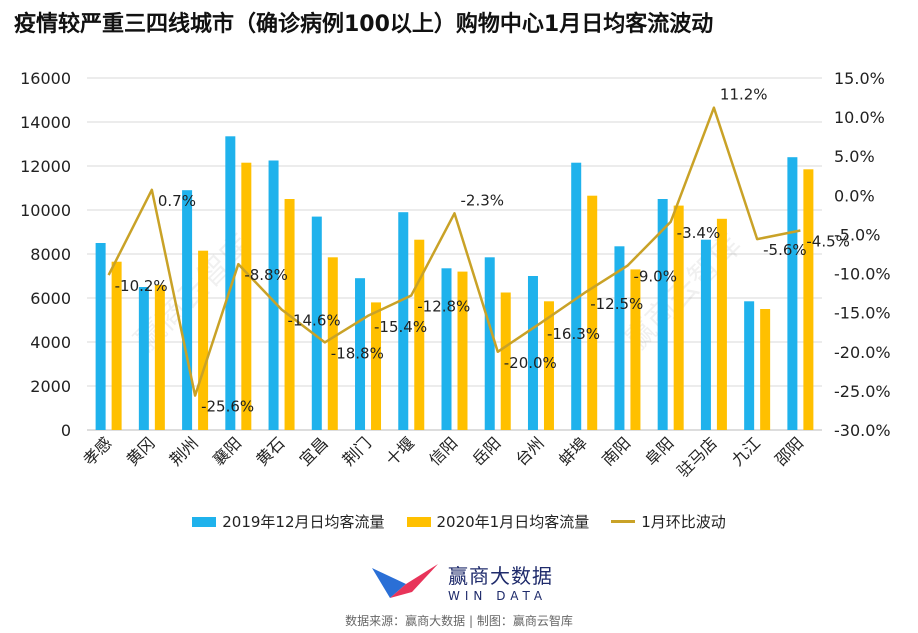 This screenshot has height=633, width=918. I want to click on legend-item-2020-jan: 2020年1月日均客流量, so click(497, 521).